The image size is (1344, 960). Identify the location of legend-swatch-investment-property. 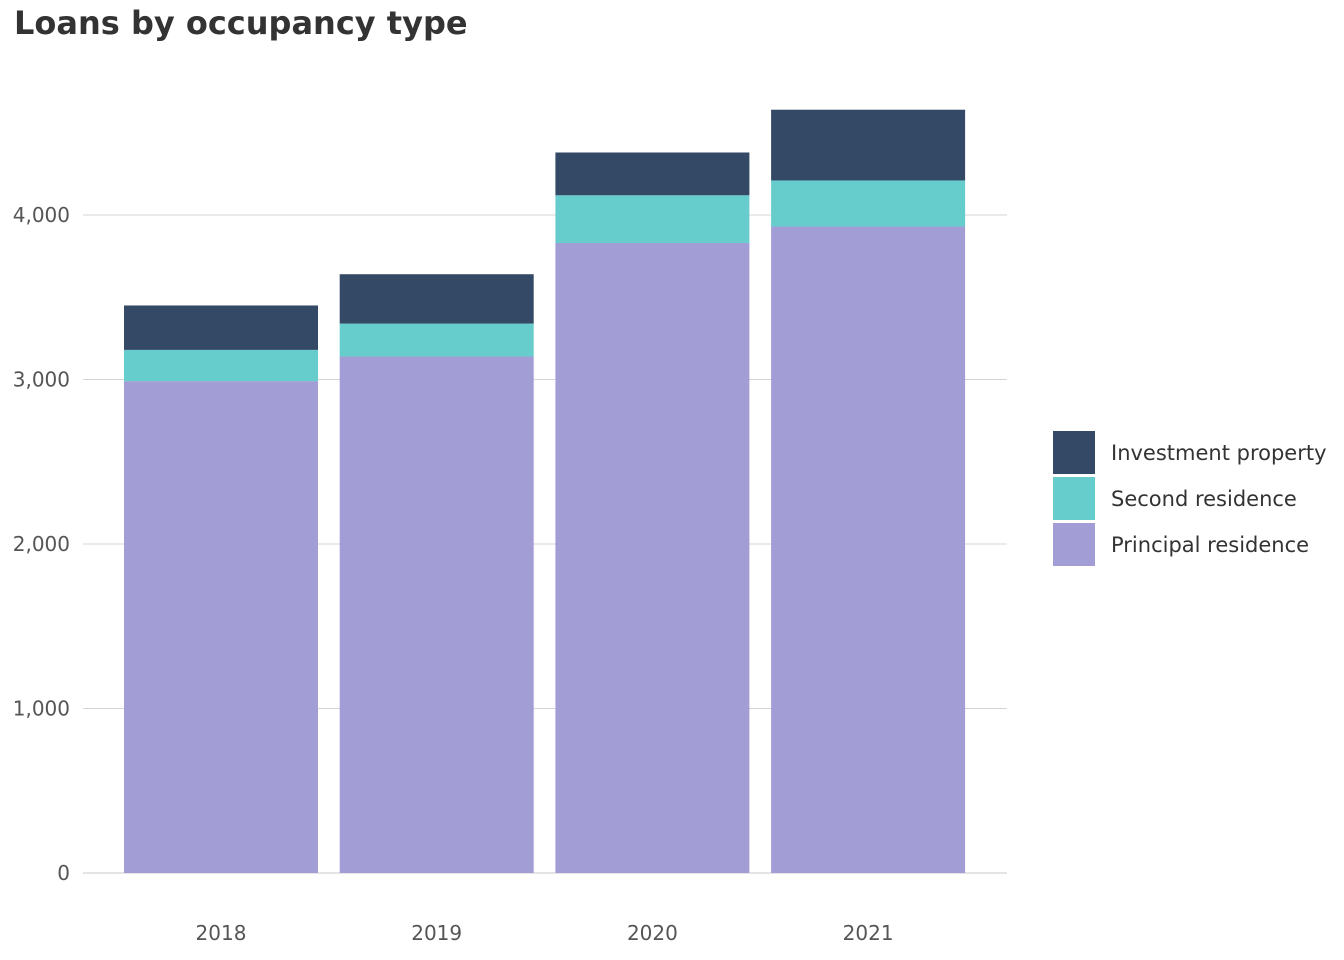
(1074, 452).